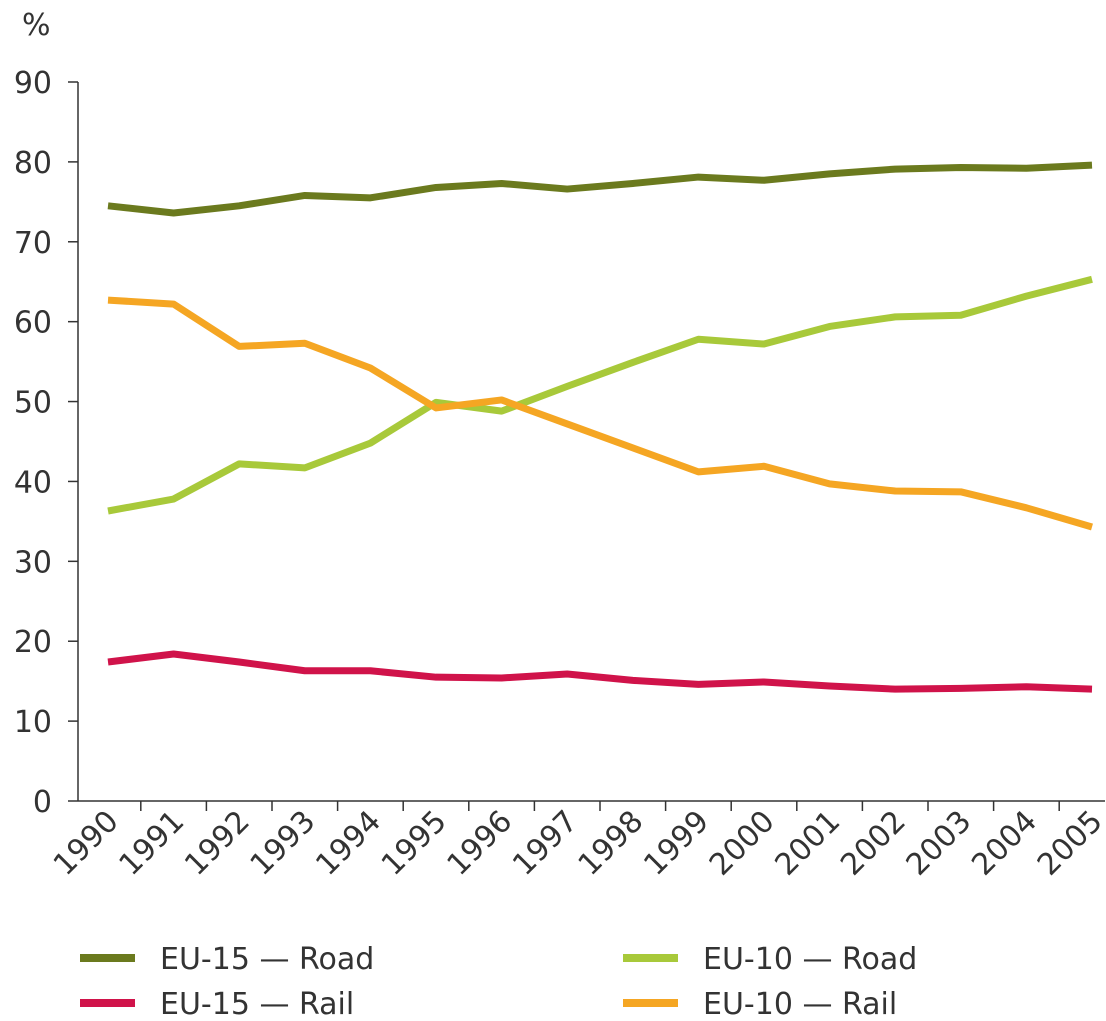 The height and width of the screenshot is (1021, 1106). Describe the element at coordinates (86, 843) in the screenshot. I see `x-tick-label: 1990` at that location.